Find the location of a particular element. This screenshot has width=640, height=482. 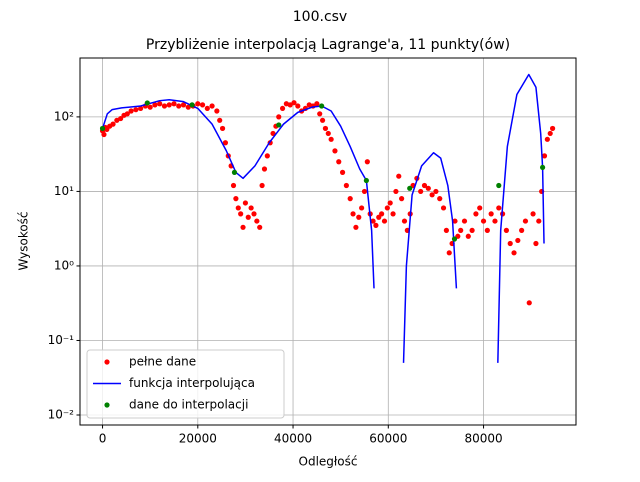

legend-box is located at coordinates (185, 384).